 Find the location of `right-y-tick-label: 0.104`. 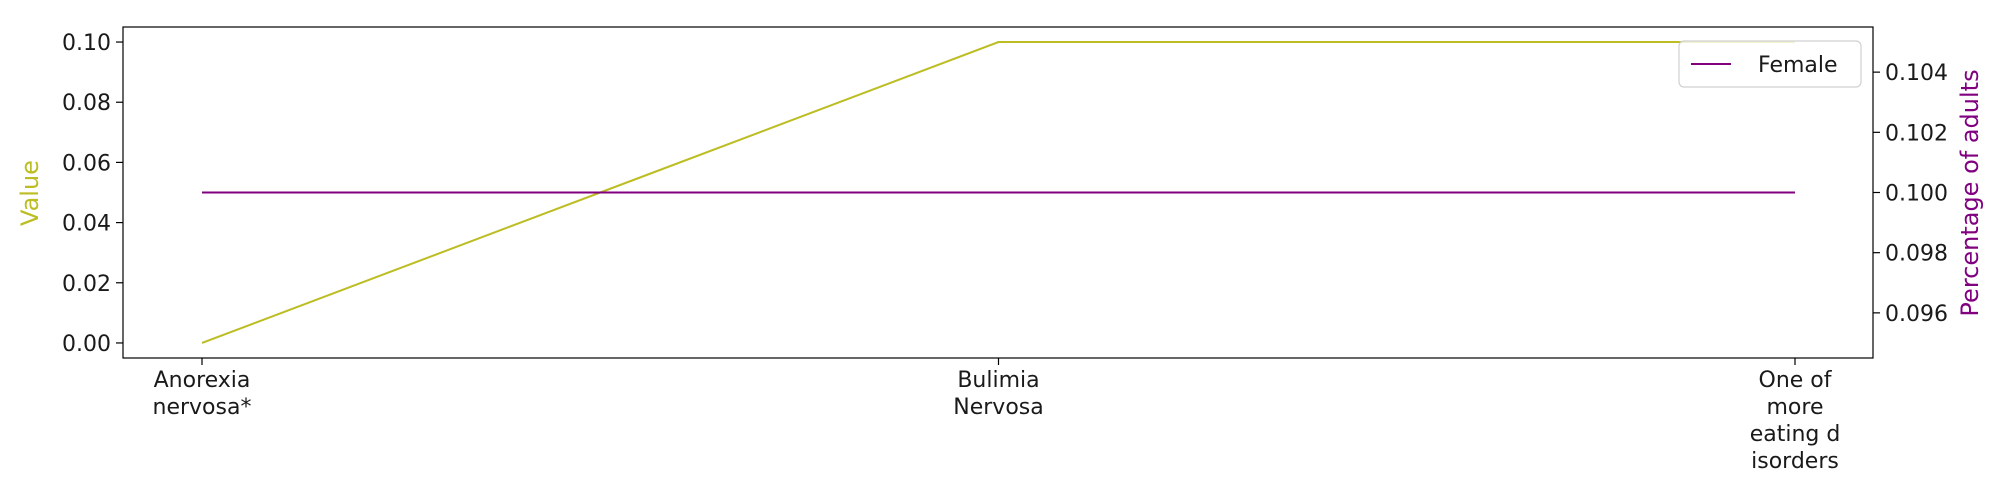

right-y-tick-label: 0.104 is located at coordinates (1916, 73).